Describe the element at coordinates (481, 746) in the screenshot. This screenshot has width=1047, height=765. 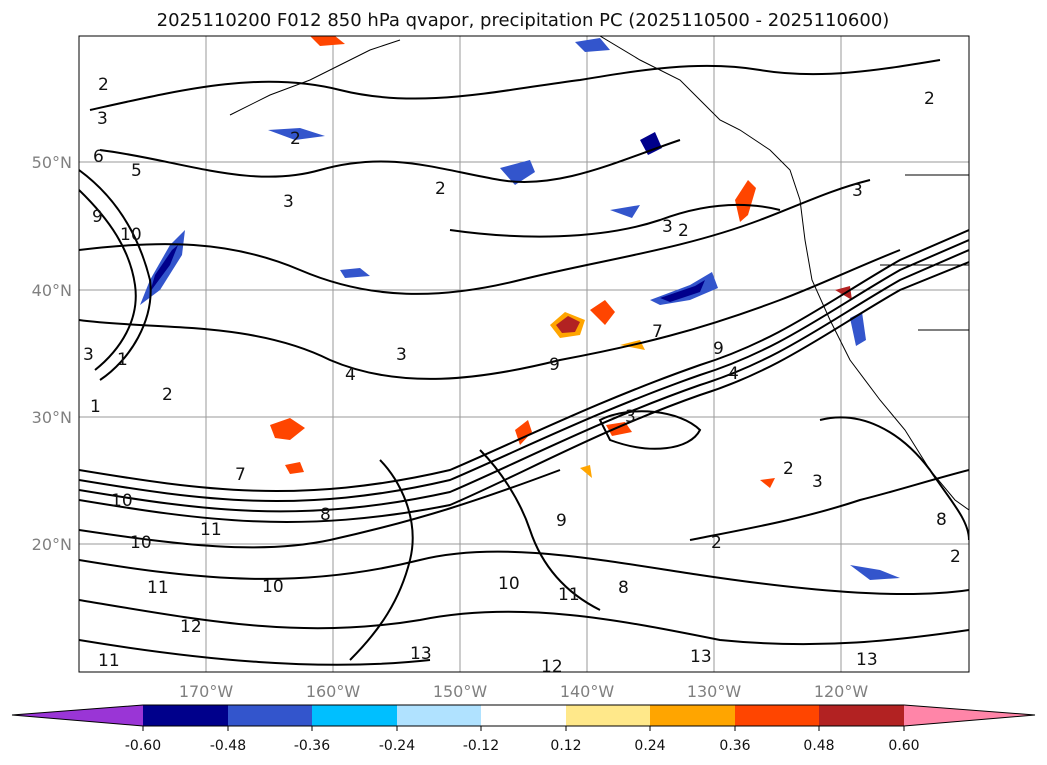
I see `colorbar-tick-label: -0.12` at that location.